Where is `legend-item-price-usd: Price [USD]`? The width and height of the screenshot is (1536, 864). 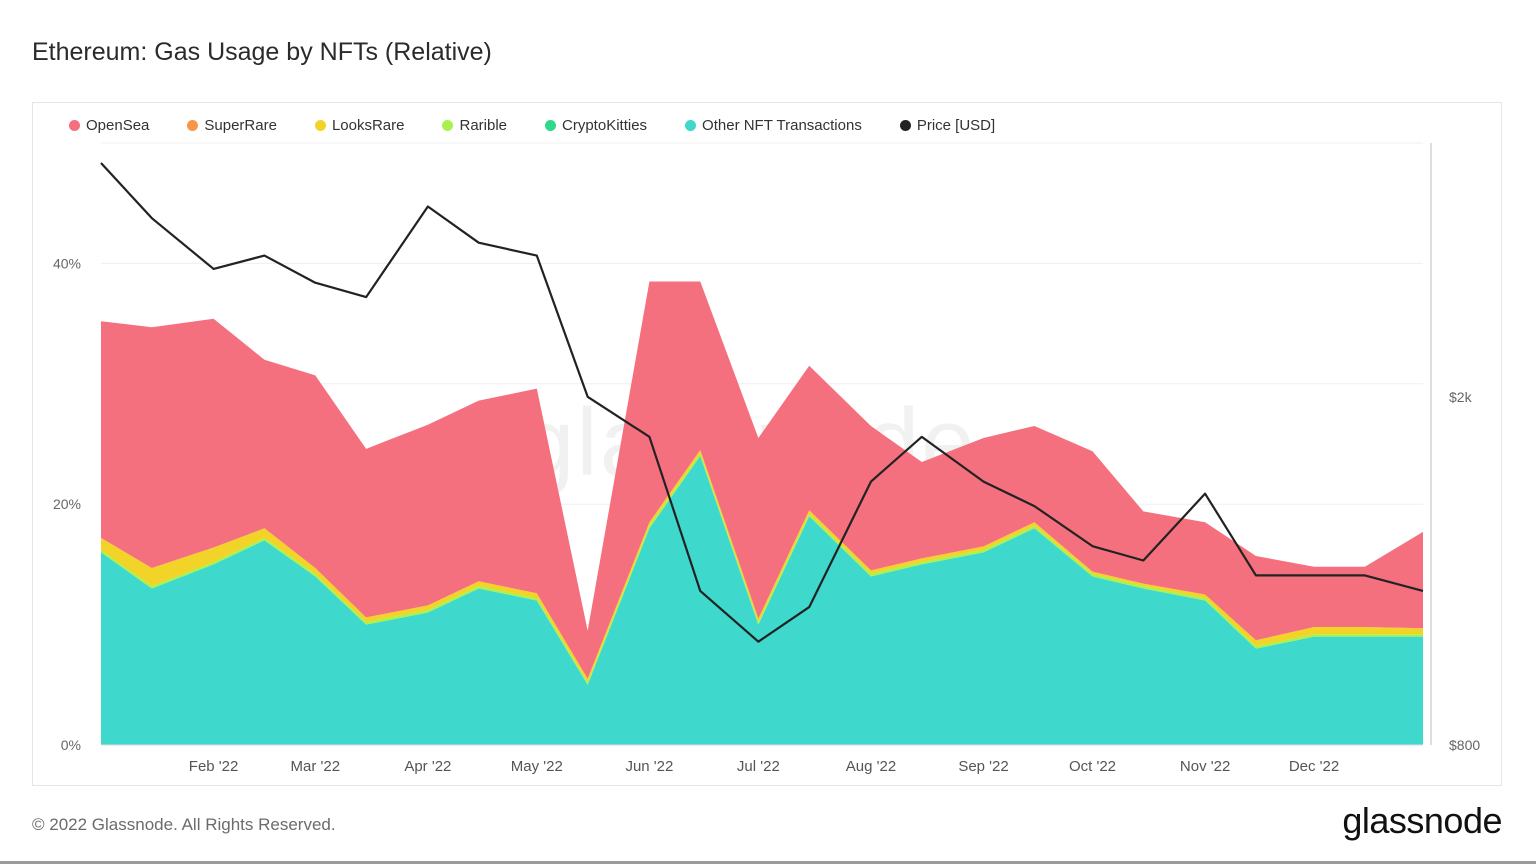
legend-item-price-usd: Price [USD] is located at coordinates (947, 125).